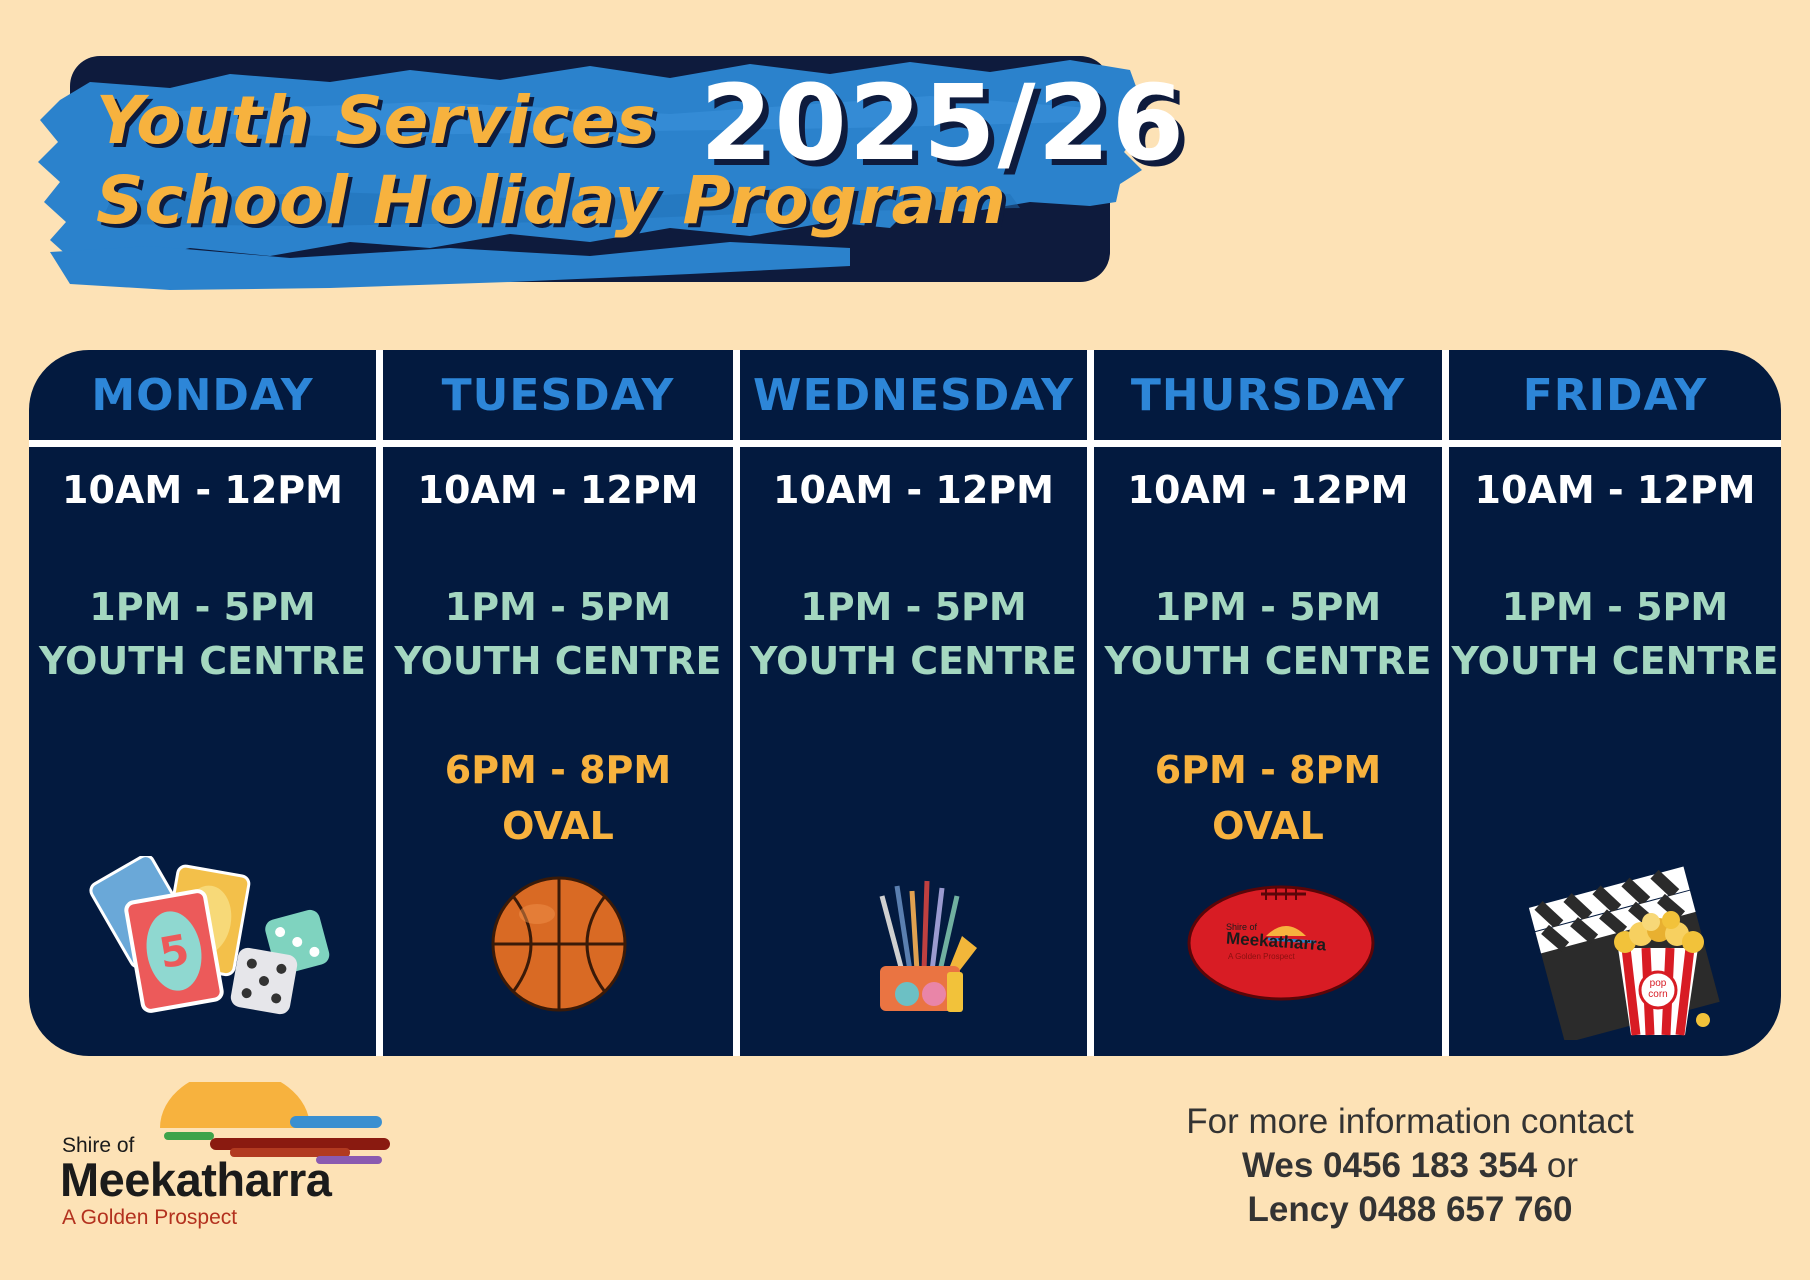 This screenshot has width=1810, height=1280. Describe the element at coordinates (1658, 989) in the screenshot. I see `popcorn-label: pop corn` at that location.